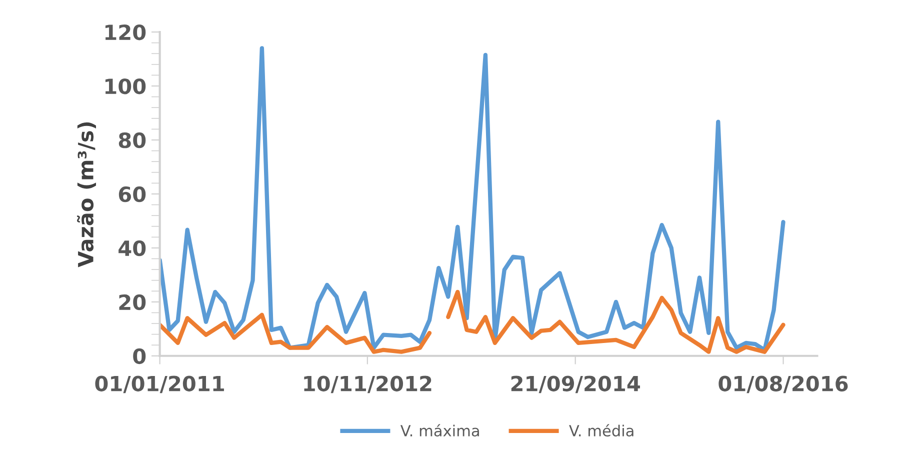  I want to click on y-tick-label: 120, so click(125, 32).